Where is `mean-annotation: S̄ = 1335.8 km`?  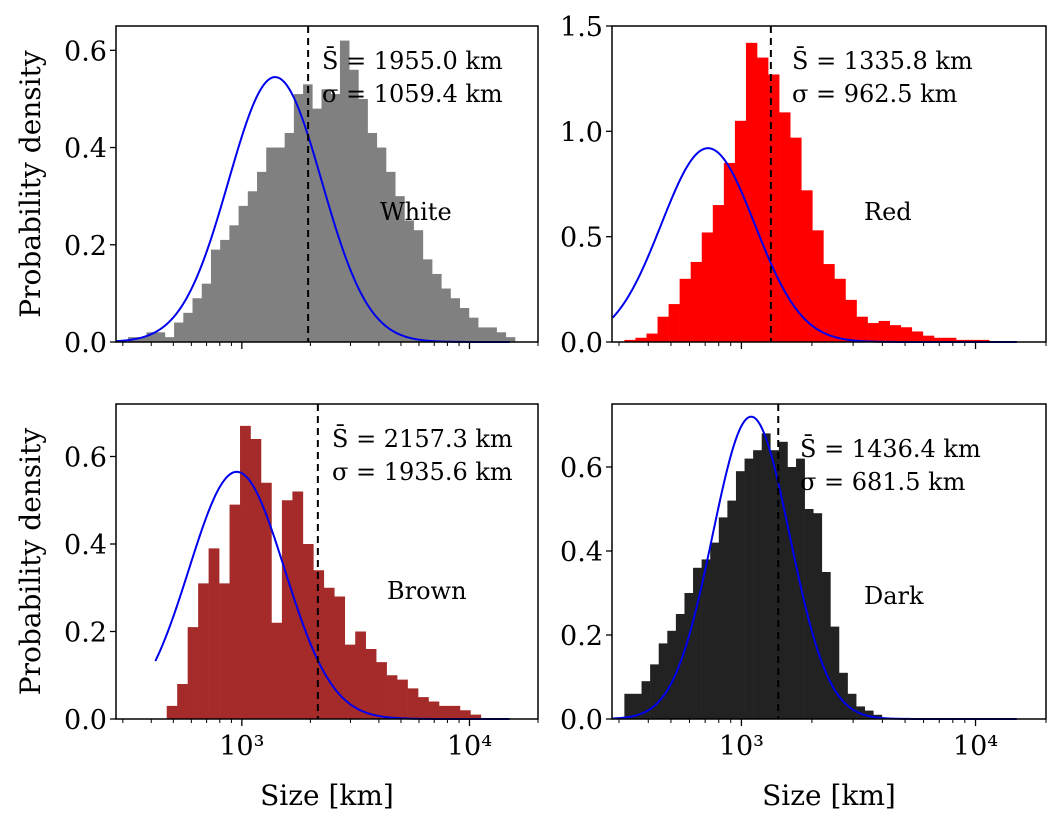
mean-annotation: S̄ = 1335.8 km is located at coordinates (882, 61).